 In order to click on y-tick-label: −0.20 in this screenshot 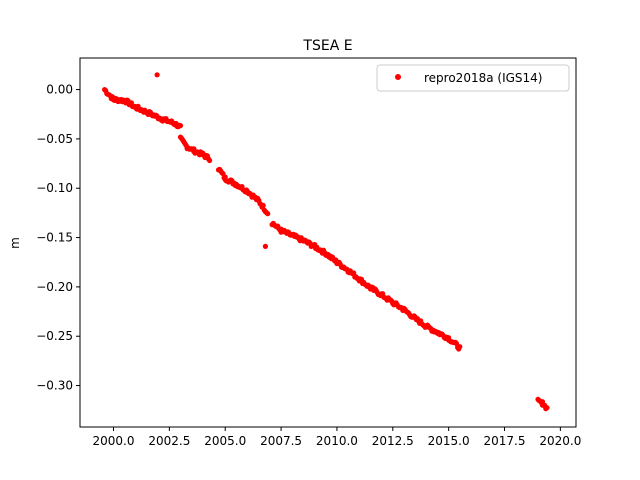, I will do `click(54, 287)`.